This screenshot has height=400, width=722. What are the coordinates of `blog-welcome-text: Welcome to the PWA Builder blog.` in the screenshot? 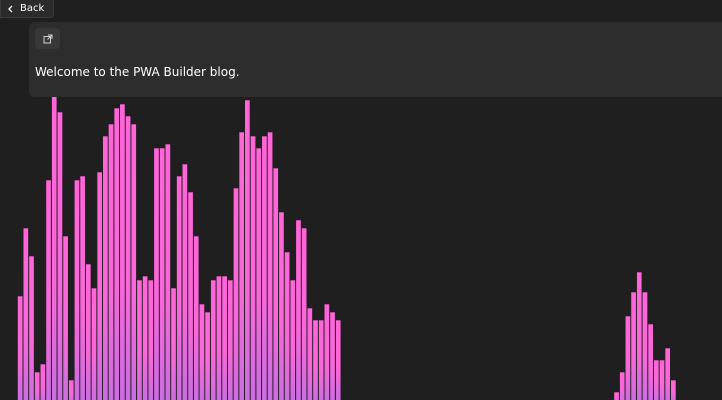 It's located at (137, 72).